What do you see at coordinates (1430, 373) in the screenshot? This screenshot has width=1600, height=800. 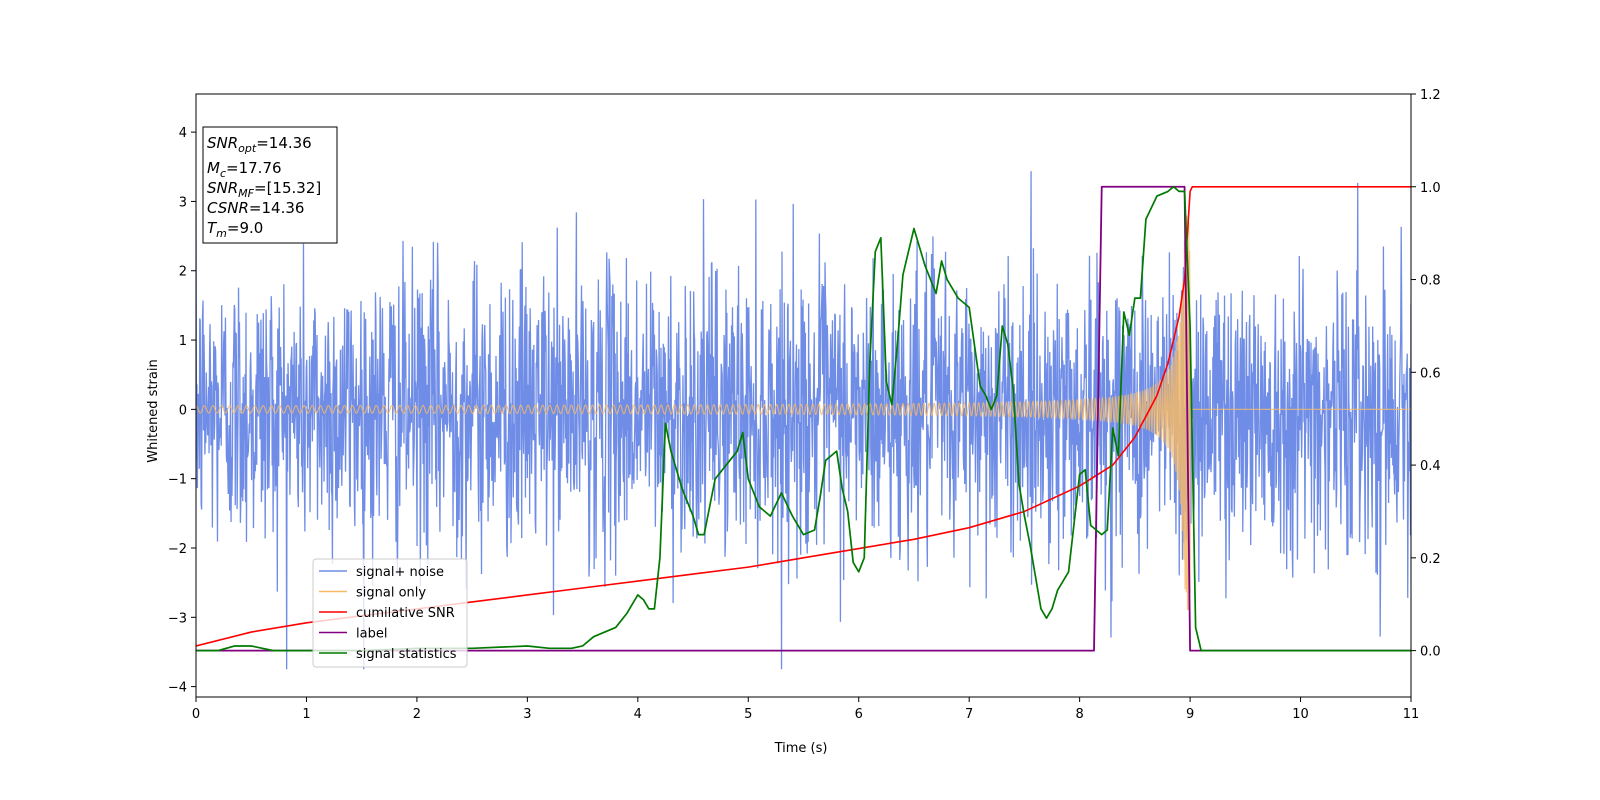 I see `y2-tick-label: 0.6` at bounding box center [1430, 373].